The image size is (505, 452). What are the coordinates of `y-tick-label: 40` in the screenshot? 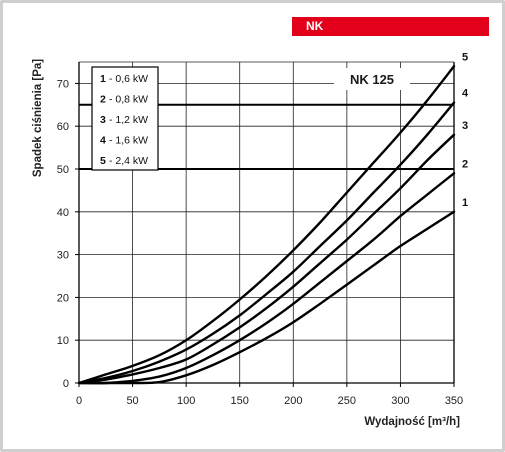 It's located at (63, 213).